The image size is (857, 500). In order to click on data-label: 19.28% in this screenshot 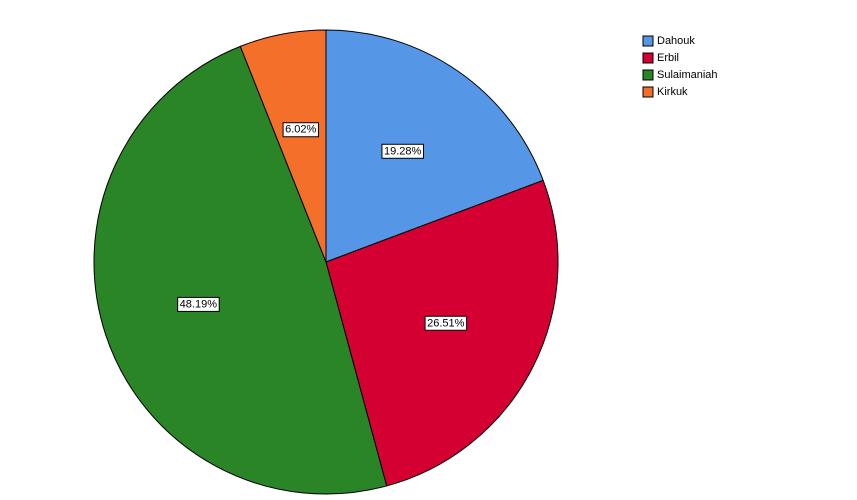, I will do `click(402, 151)`.